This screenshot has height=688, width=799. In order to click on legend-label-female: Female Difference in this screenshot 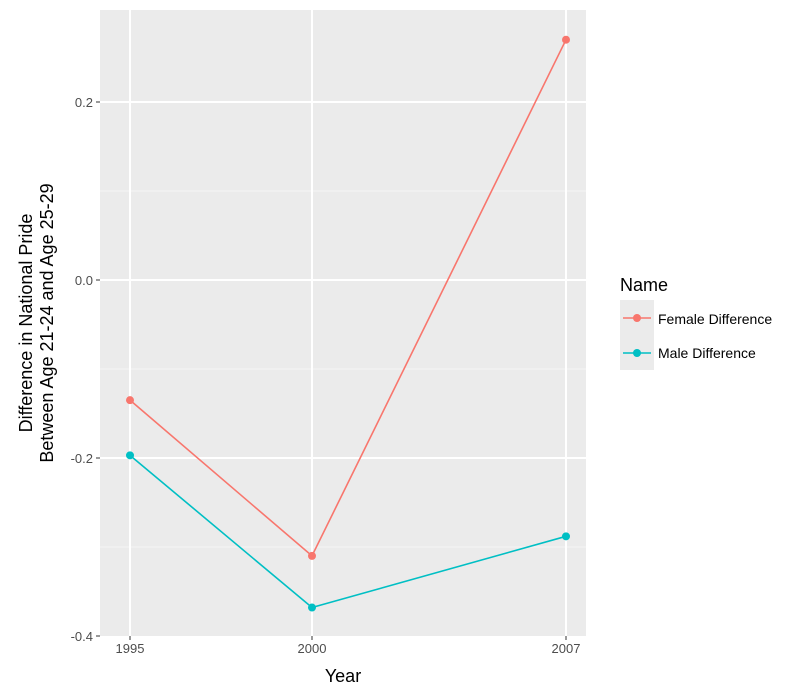, I will do `click(715, 319)`.